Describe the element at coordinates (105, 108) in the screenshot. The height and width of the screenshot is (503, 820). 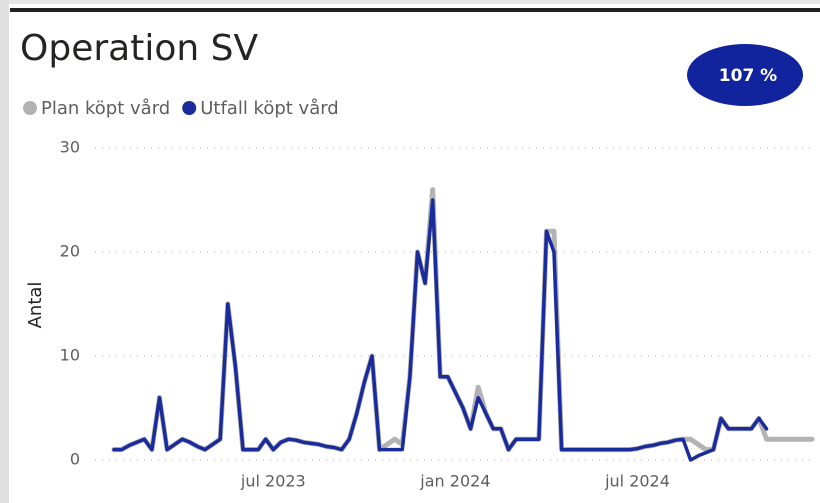
I see `legend-label: Plan köpt vård` at that location.